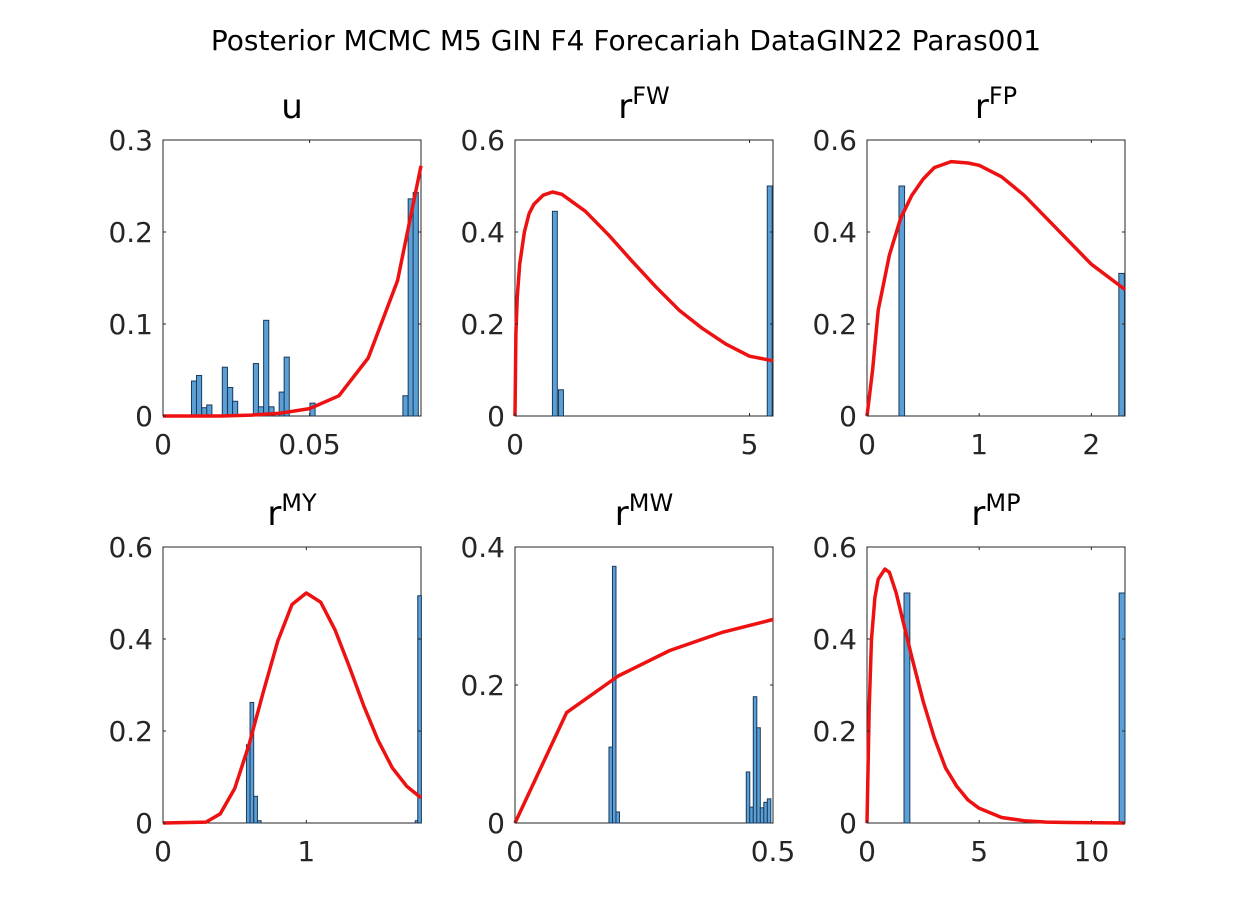  I want to click on subplot-5: rMW 0 0.5 0 0.2 0.4, so click(627, 678).